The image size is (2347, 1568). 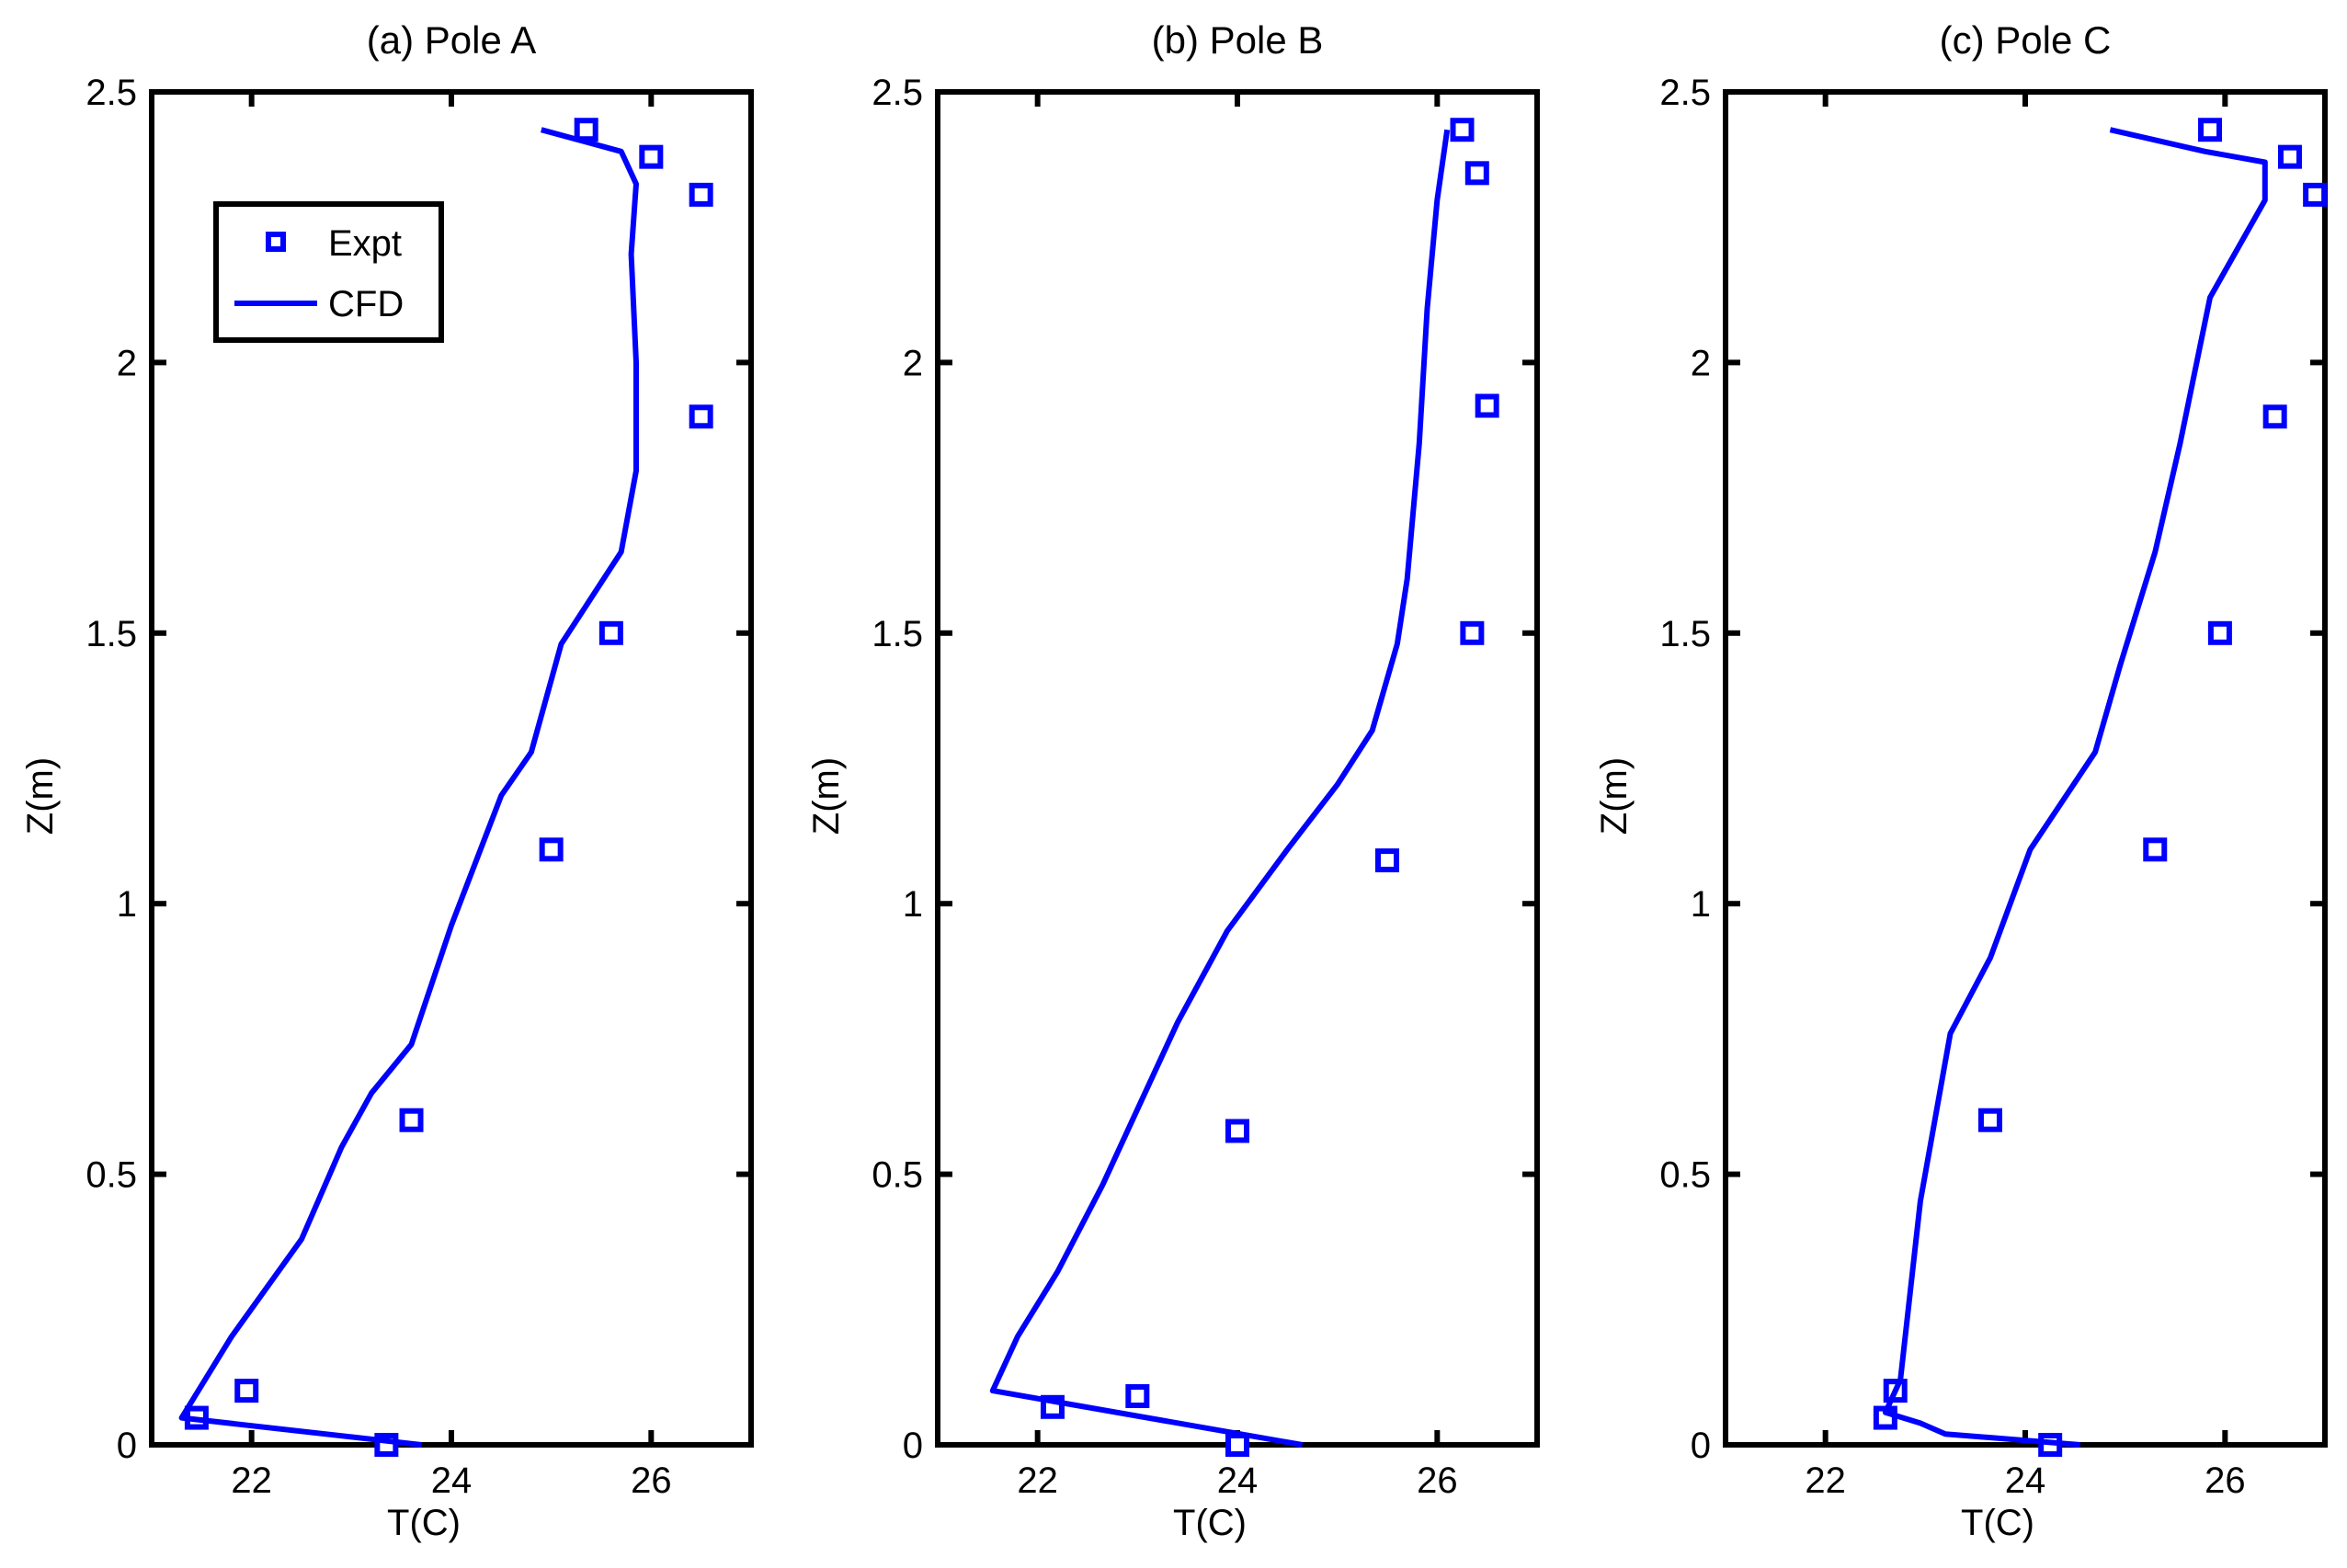 What do you see at coordinates (366, 304) in the screenshot?
I see `legend-label-cfd: CFD` at bounding box center [366, 304].